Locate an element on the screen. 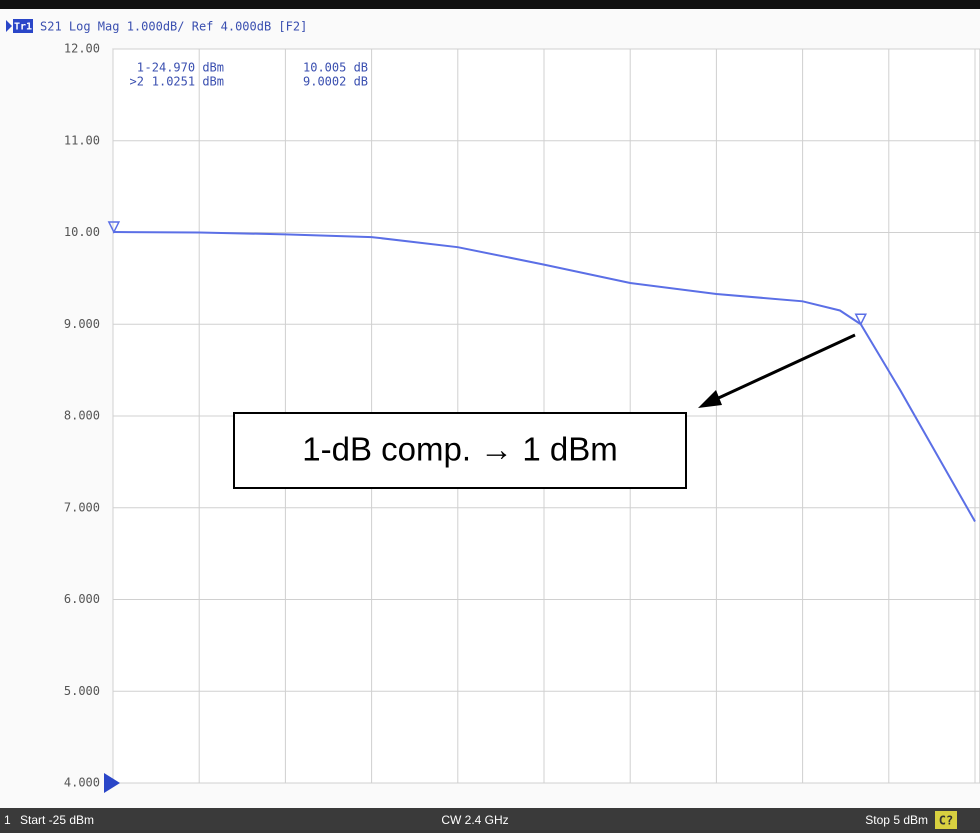 Image resolution: width=980 pixels, height=833 pixels. marker-readout-label: >2 is located at coordinates (137, 82).